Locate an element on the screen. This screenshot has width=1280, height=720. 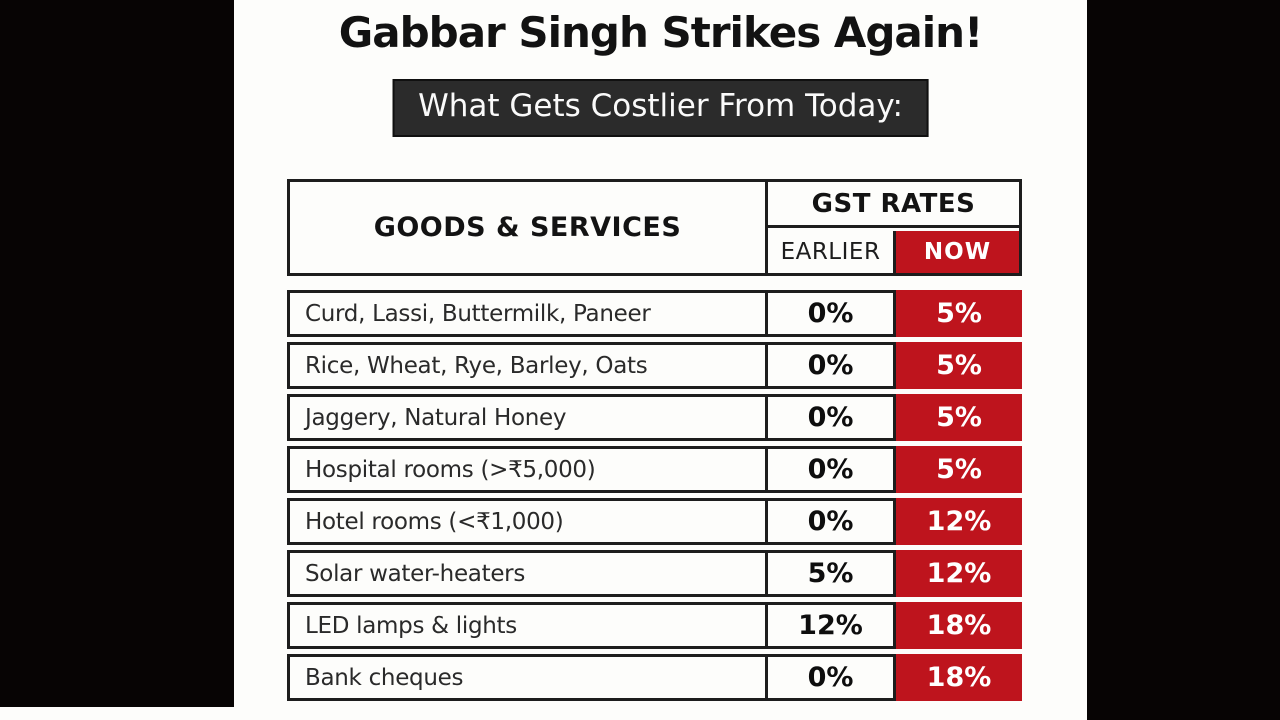
table-row: Hospital rooms (>₹5,000) 0% 5% is located at coordinates (654, 469).